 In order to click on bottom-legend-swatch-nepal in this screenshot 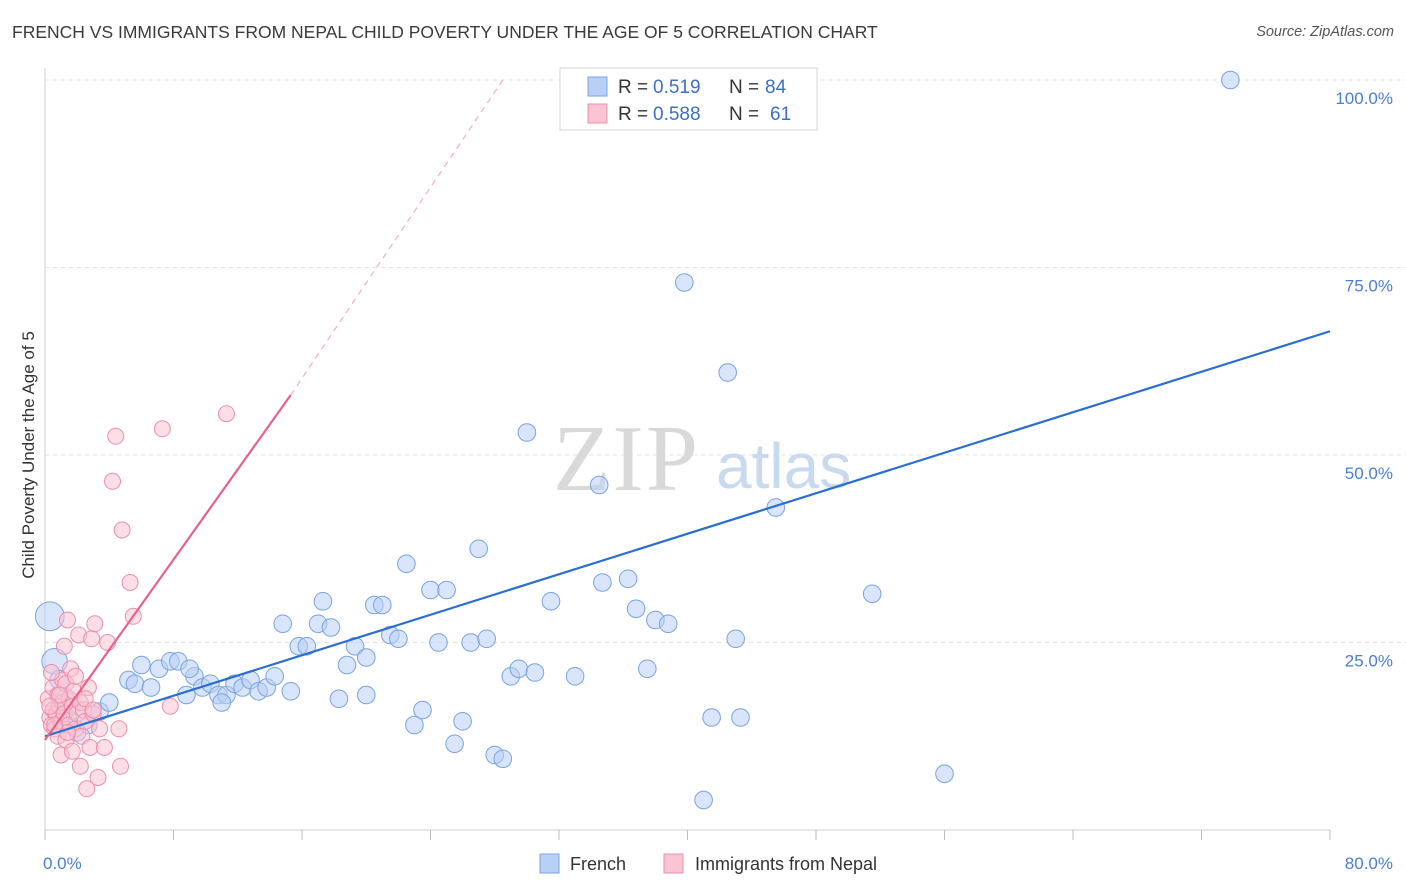, I will do `click(673, 863)`.